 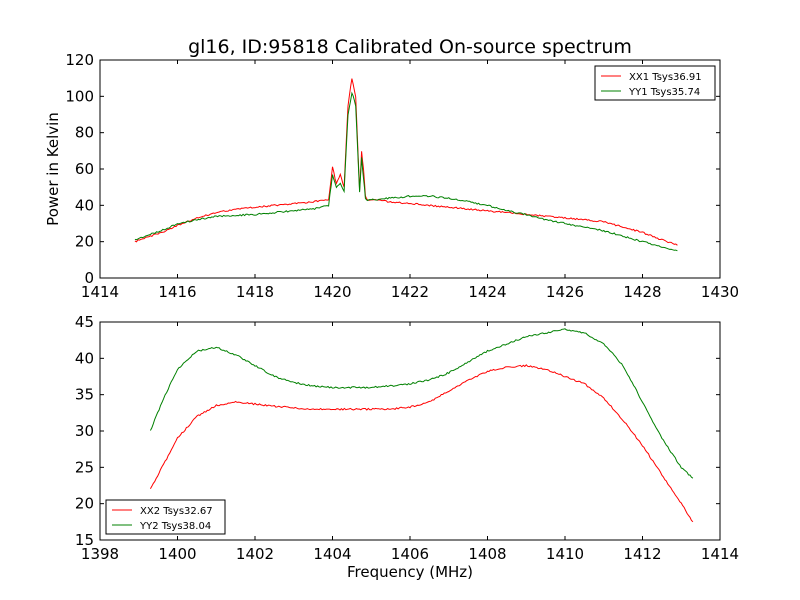 What do you see at coordinates (177, 554) in the screenshot?
I see `x-tick-label: 1400` at bounding box center [177, 554].